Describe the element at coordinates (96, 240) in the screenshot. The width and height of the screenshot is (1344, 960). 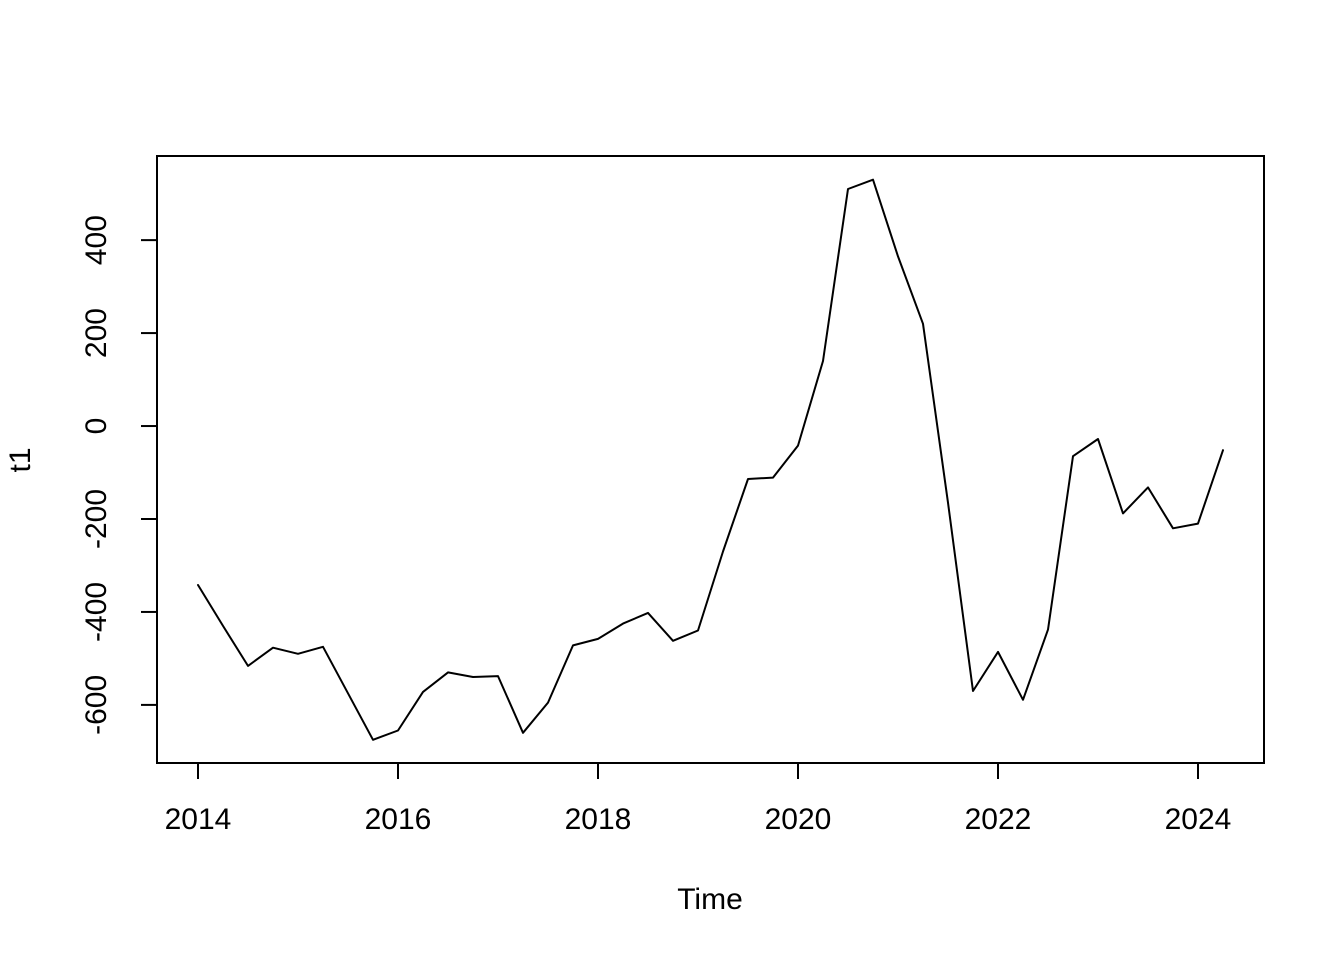
I see `y-tick-label: 400` at that location.